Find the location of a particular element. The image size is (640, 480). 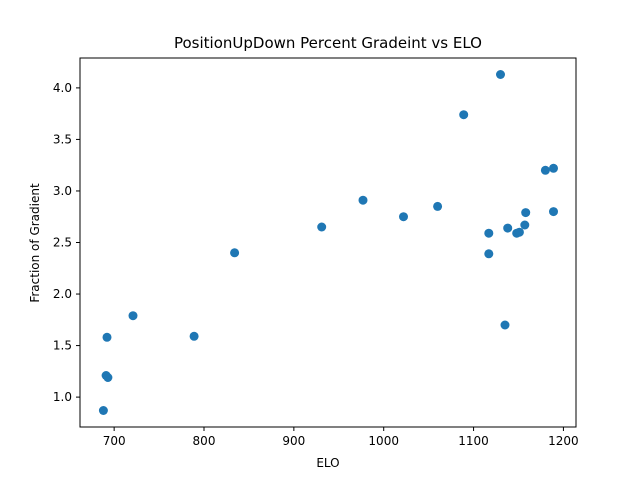

x-tick-label: 1200 is located at coordinates (563, 441).